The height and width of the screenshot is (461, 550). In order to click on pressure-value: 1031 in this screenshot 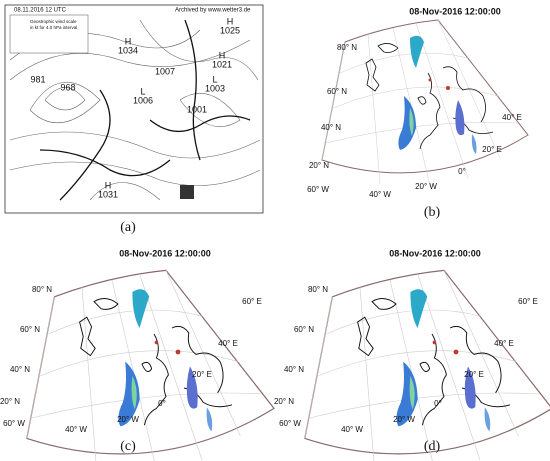, I will do `click(108, 194)`.